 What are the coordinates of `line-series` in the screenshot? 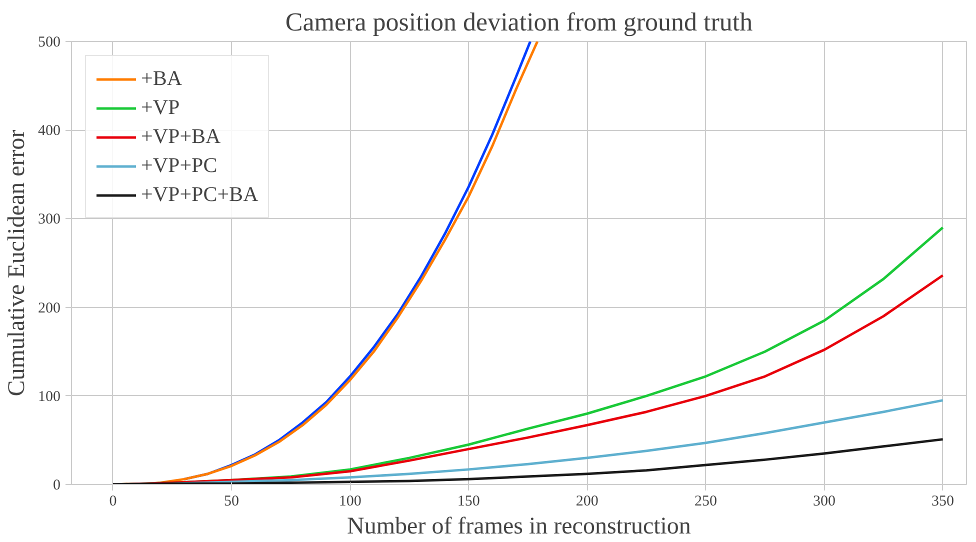 It's located at (528, 461).